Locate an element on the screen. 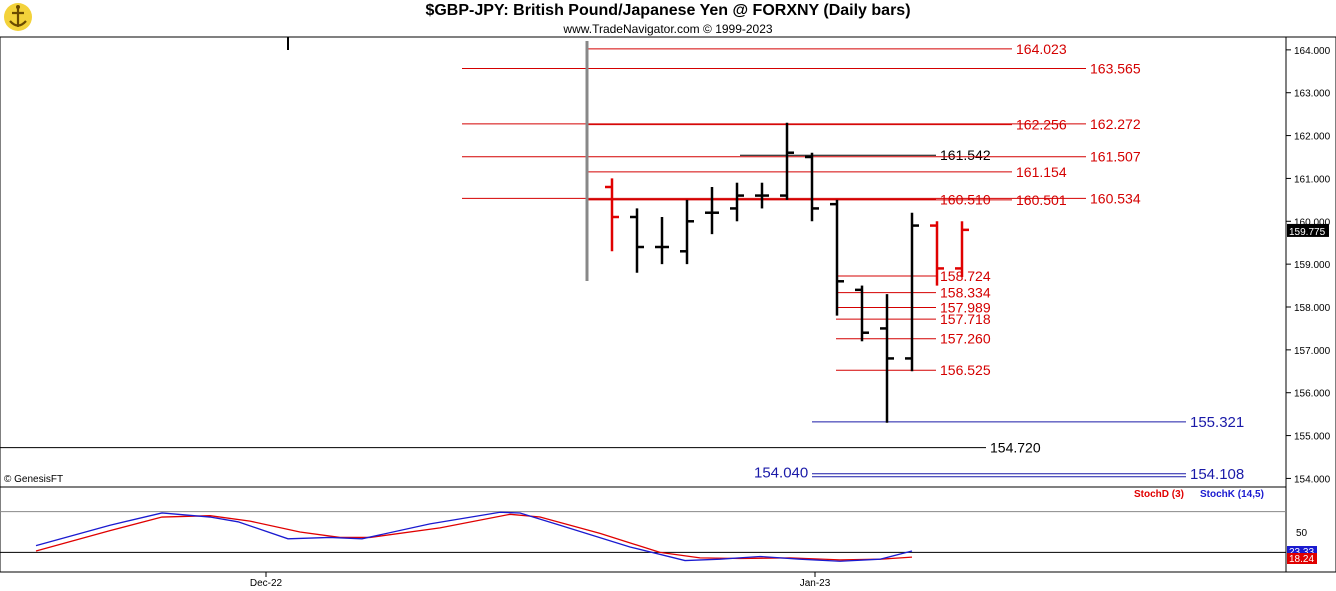  stoch-tick-label: 50 is located at coordinates (1302, 533).